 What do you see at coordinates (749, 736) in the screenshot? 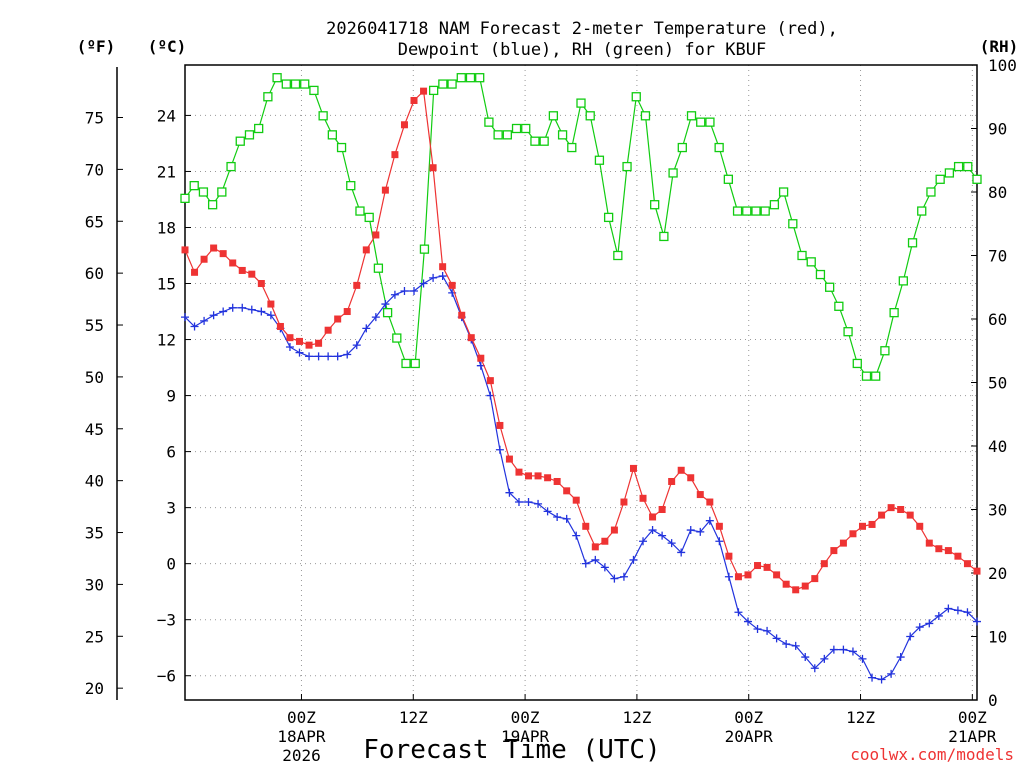
I see `date-label: 20APR` at bounding box center [749, 736].